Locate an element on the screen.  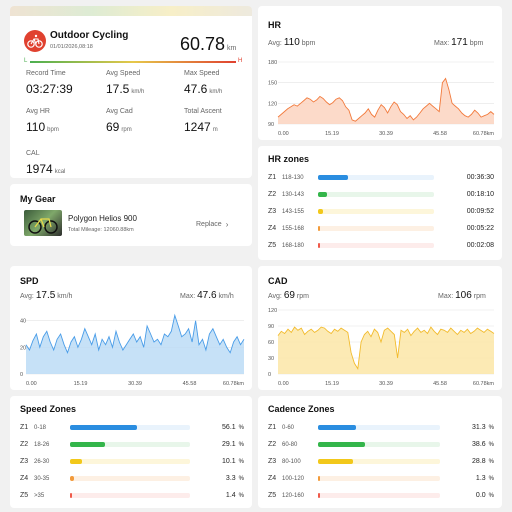
zone-value: 1.3% is located at coordinates (484, 478).